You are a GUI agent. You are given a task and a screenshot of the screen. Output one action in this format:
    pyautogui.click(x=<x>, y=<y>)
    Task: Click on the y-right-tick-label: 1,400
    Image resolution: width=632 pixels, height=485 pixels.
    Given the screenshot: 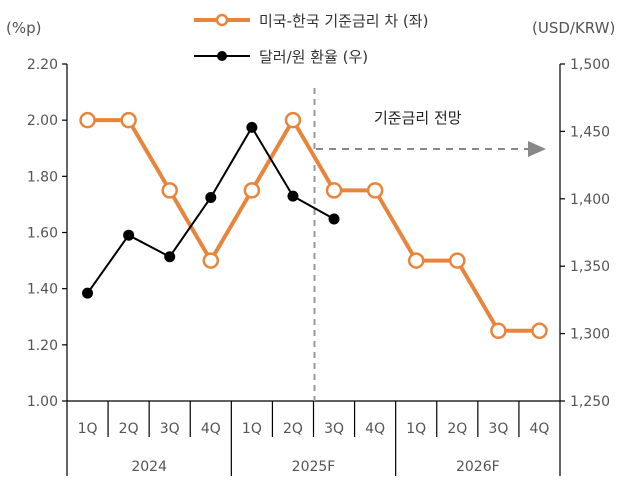 What is the action you would take?
    pyautogui.click(x=590, y=200)
    